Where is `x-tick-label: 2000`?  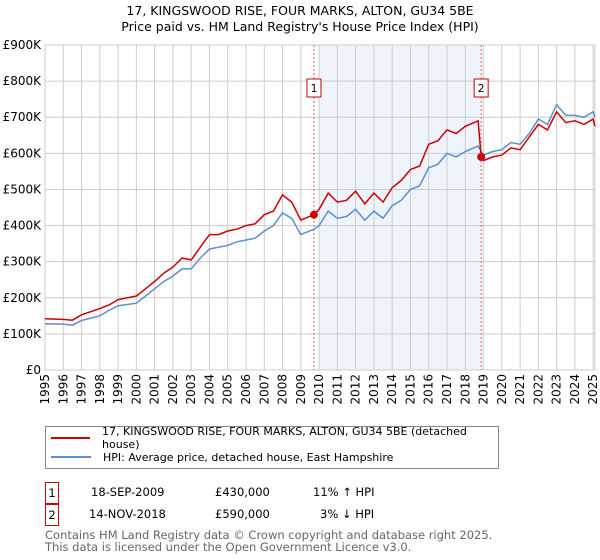 x-tick-label: 2000 is located at coordinates (136, 389).